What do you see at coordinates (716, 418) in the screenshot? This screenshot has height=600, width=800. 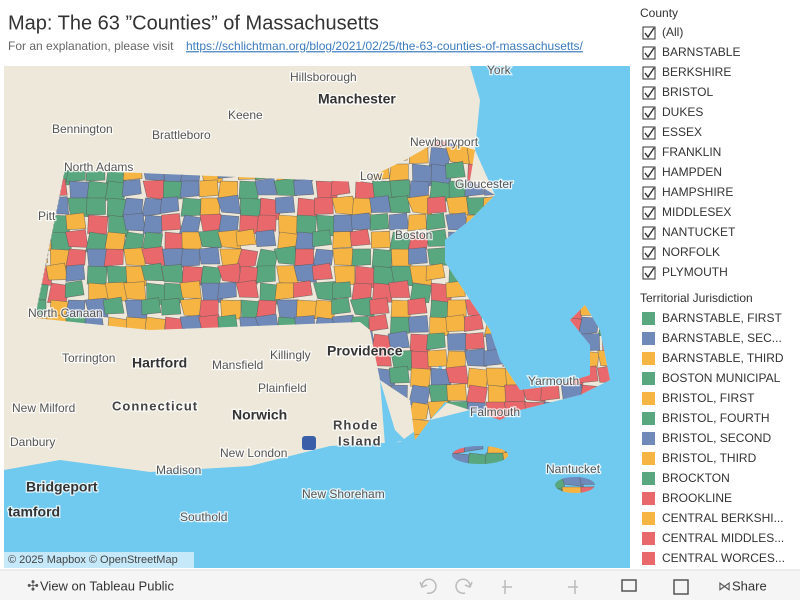 I see `legend-item: BRISTOL, FOURTH` at bounding box center [716, 418].